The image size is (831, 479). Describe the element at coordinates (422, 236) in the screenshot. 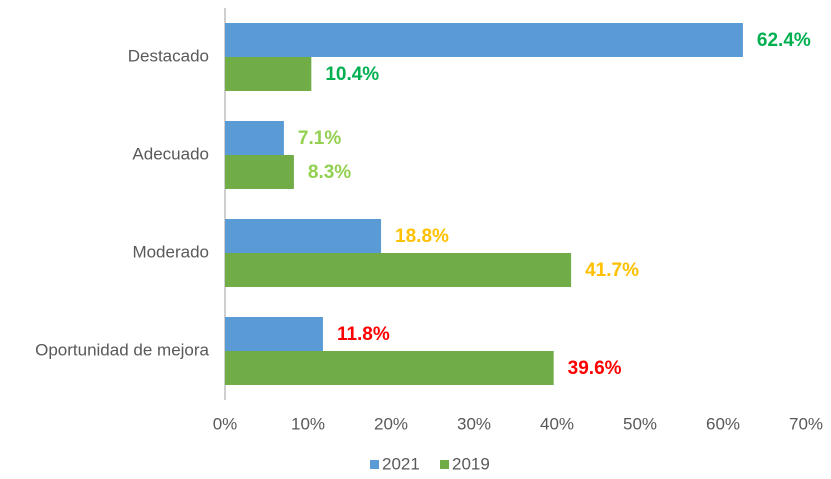

I see `value-label: 18.8%` at that location.